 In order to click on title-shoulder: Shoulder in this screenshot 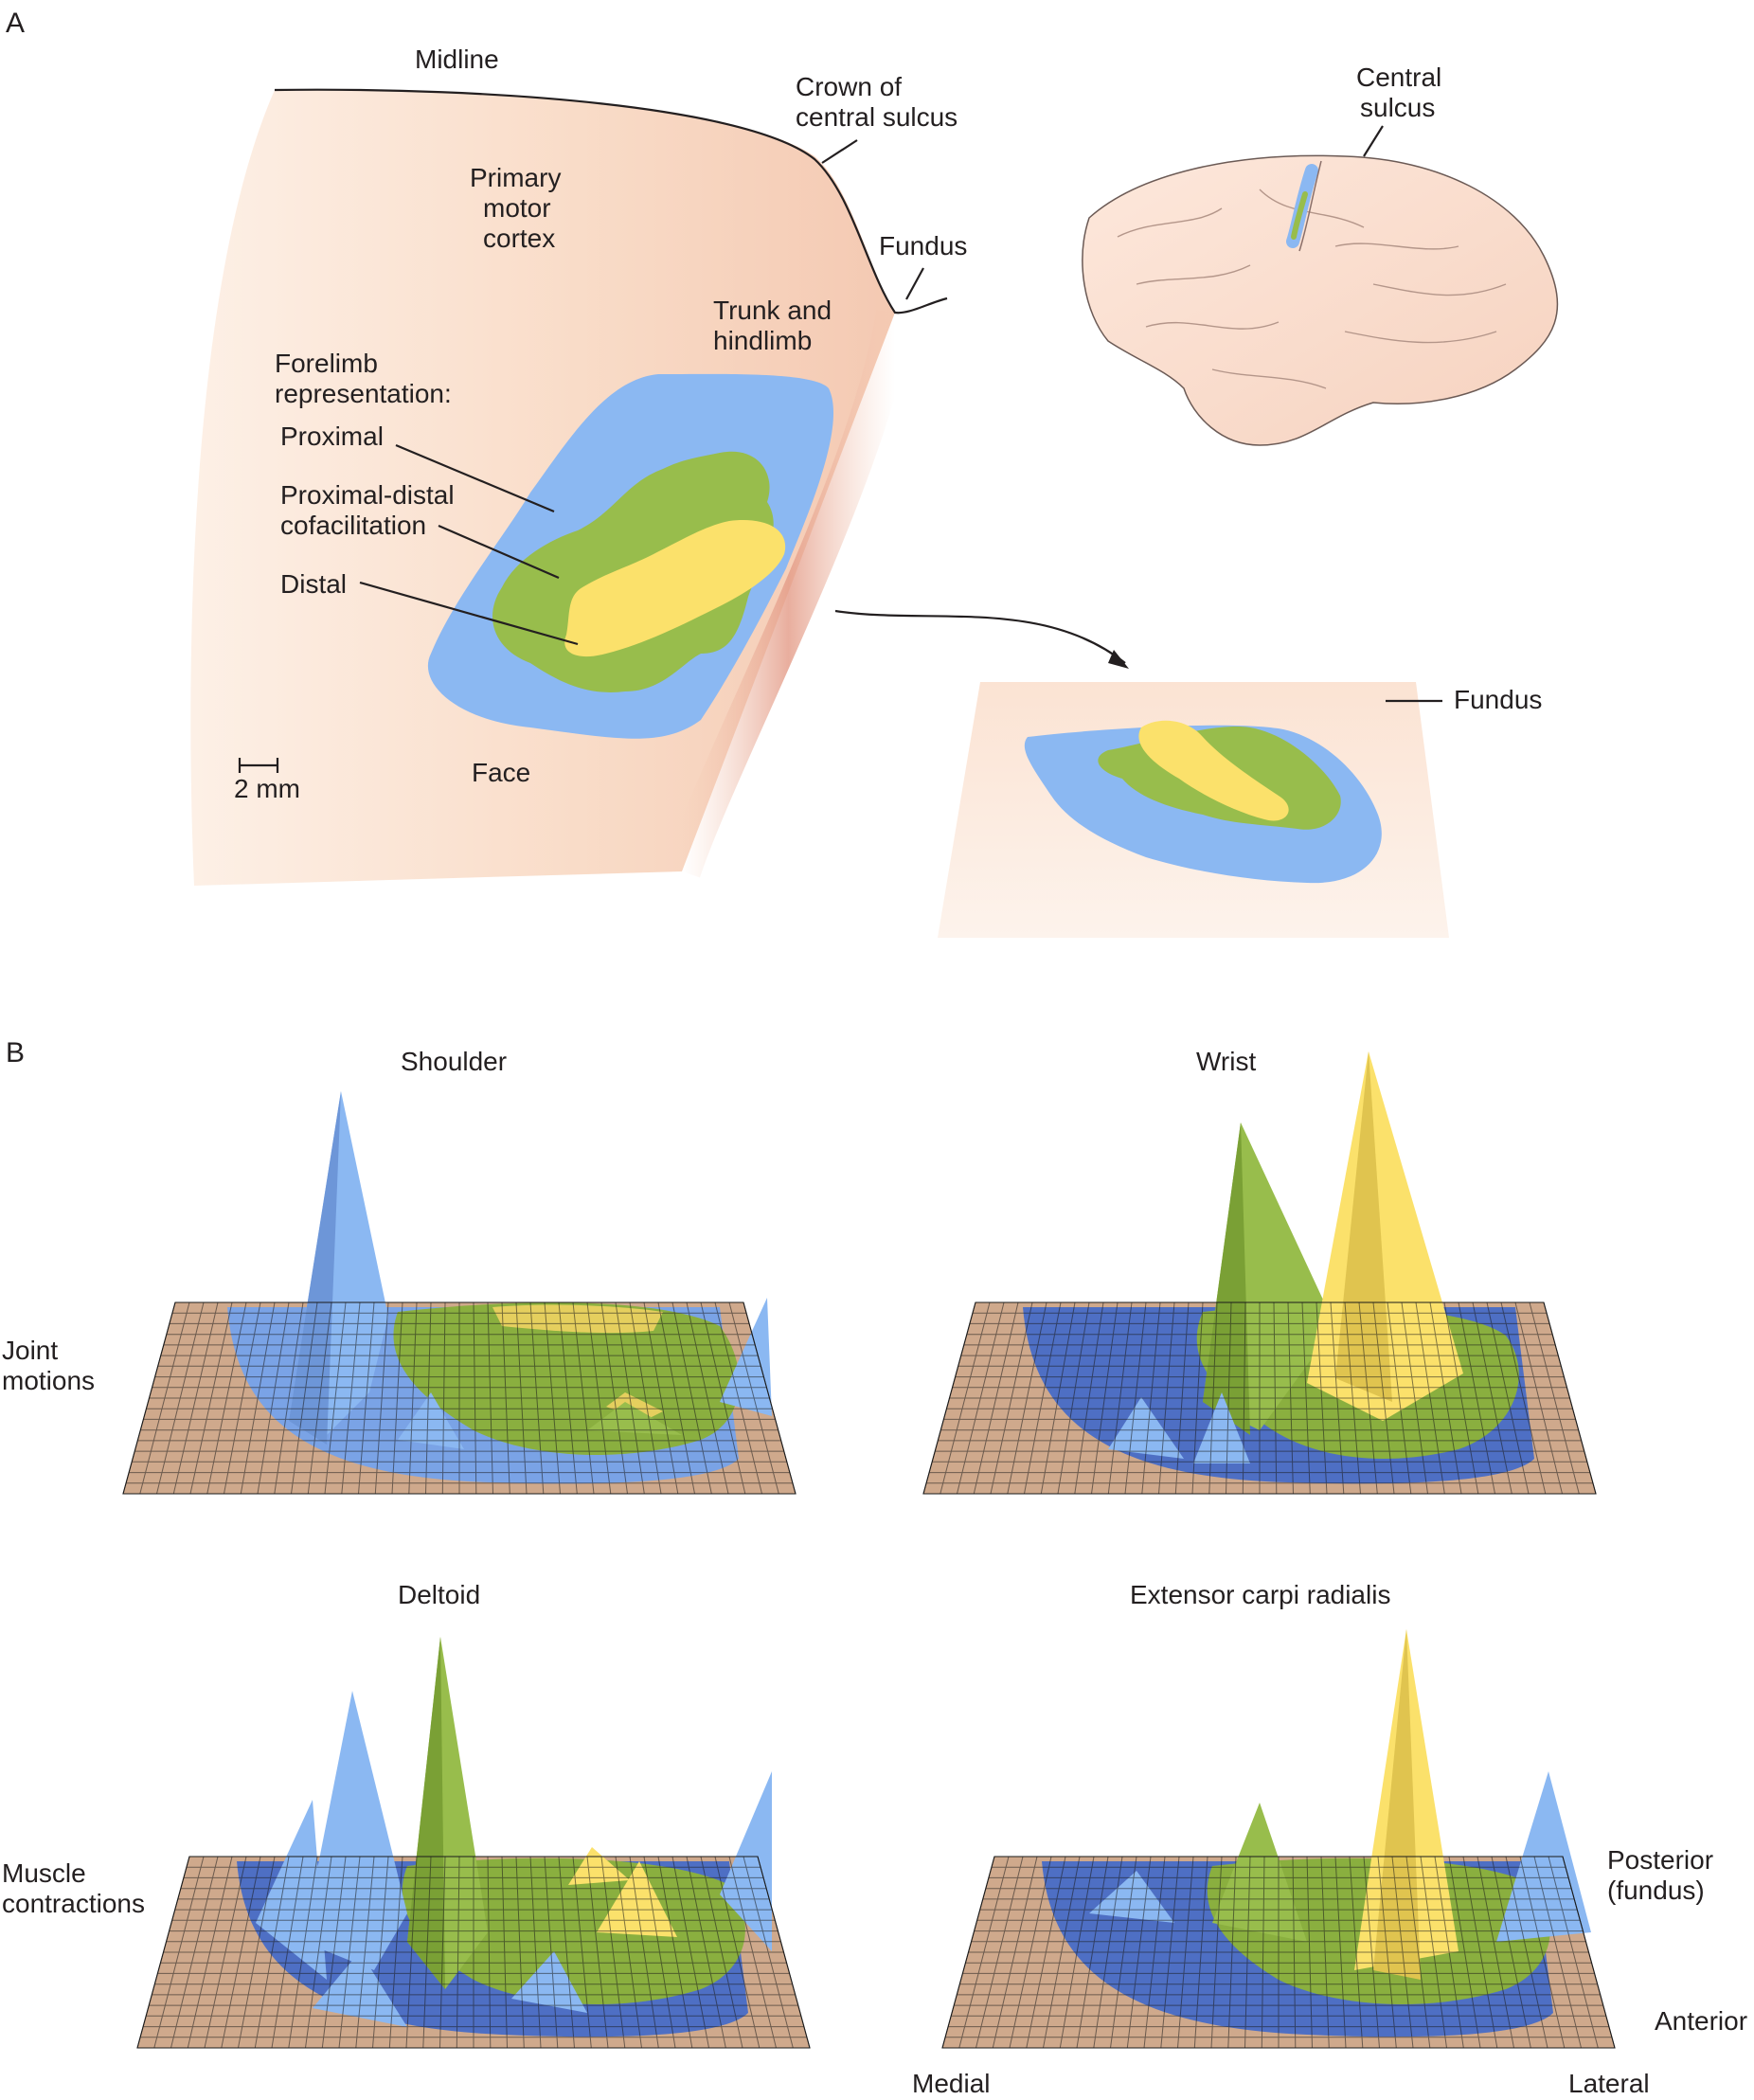, I will do `click(454, 1061)`.